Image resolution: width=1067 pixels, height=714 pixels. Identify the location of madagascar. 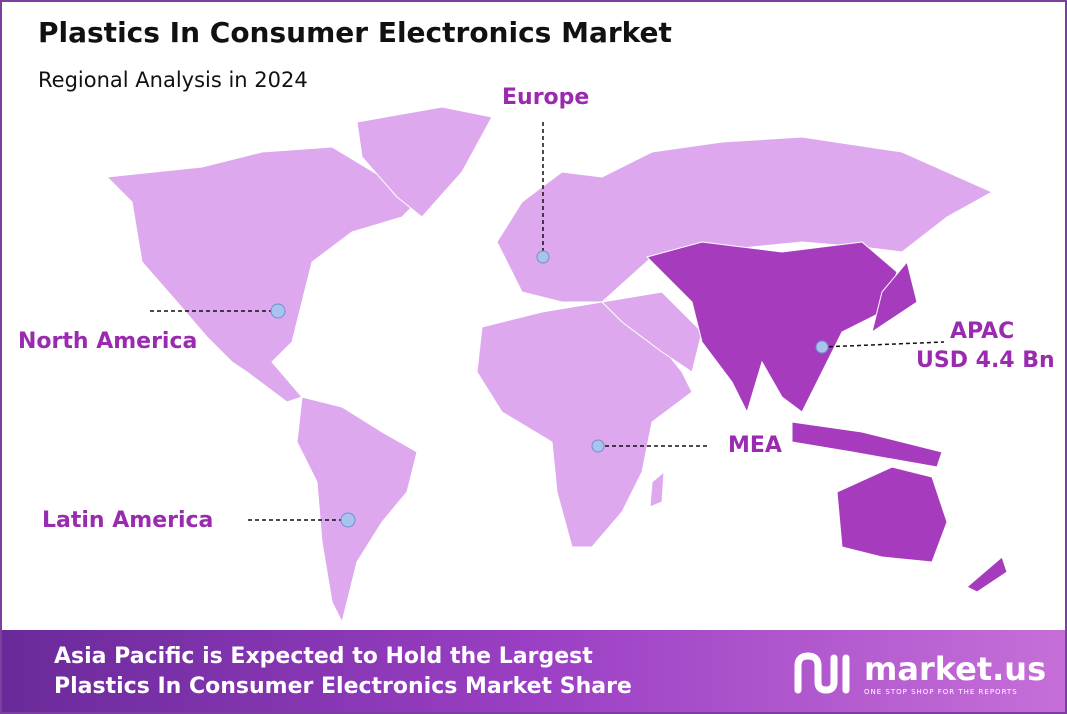
(657, 489).